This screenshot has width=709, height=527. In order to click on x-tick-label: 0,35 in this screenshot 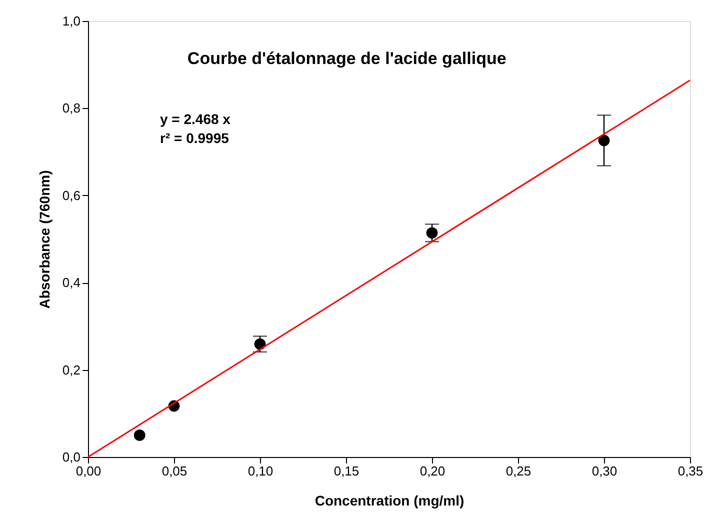, I will do `click(691, 471)`.